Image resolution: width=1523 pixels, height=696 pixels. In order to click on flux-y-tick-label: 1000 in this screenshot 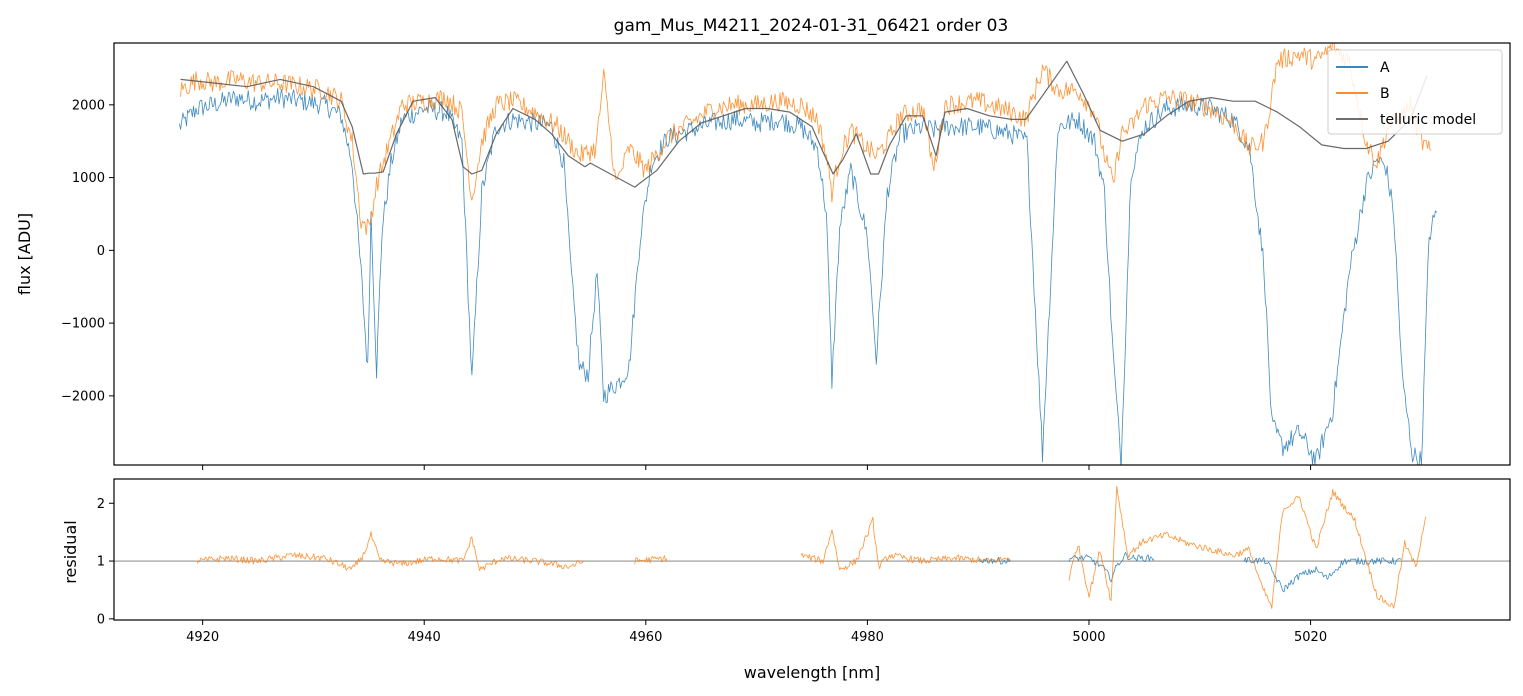, I will do `click(88, 178)`.